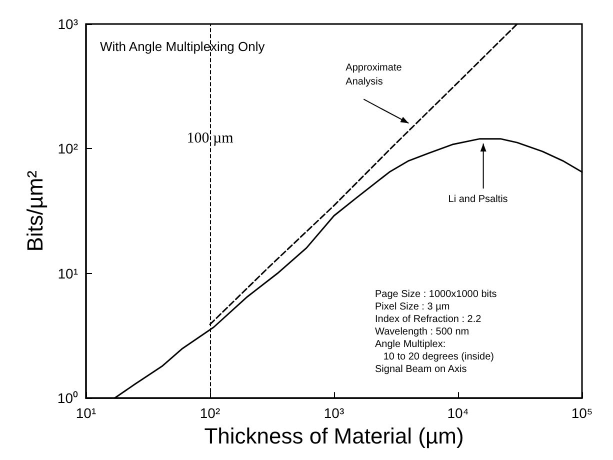  Describe the element at coordinates (183, 46) in the screenshot. I see `annotation: With Angle Multiplexing Only` at that location.